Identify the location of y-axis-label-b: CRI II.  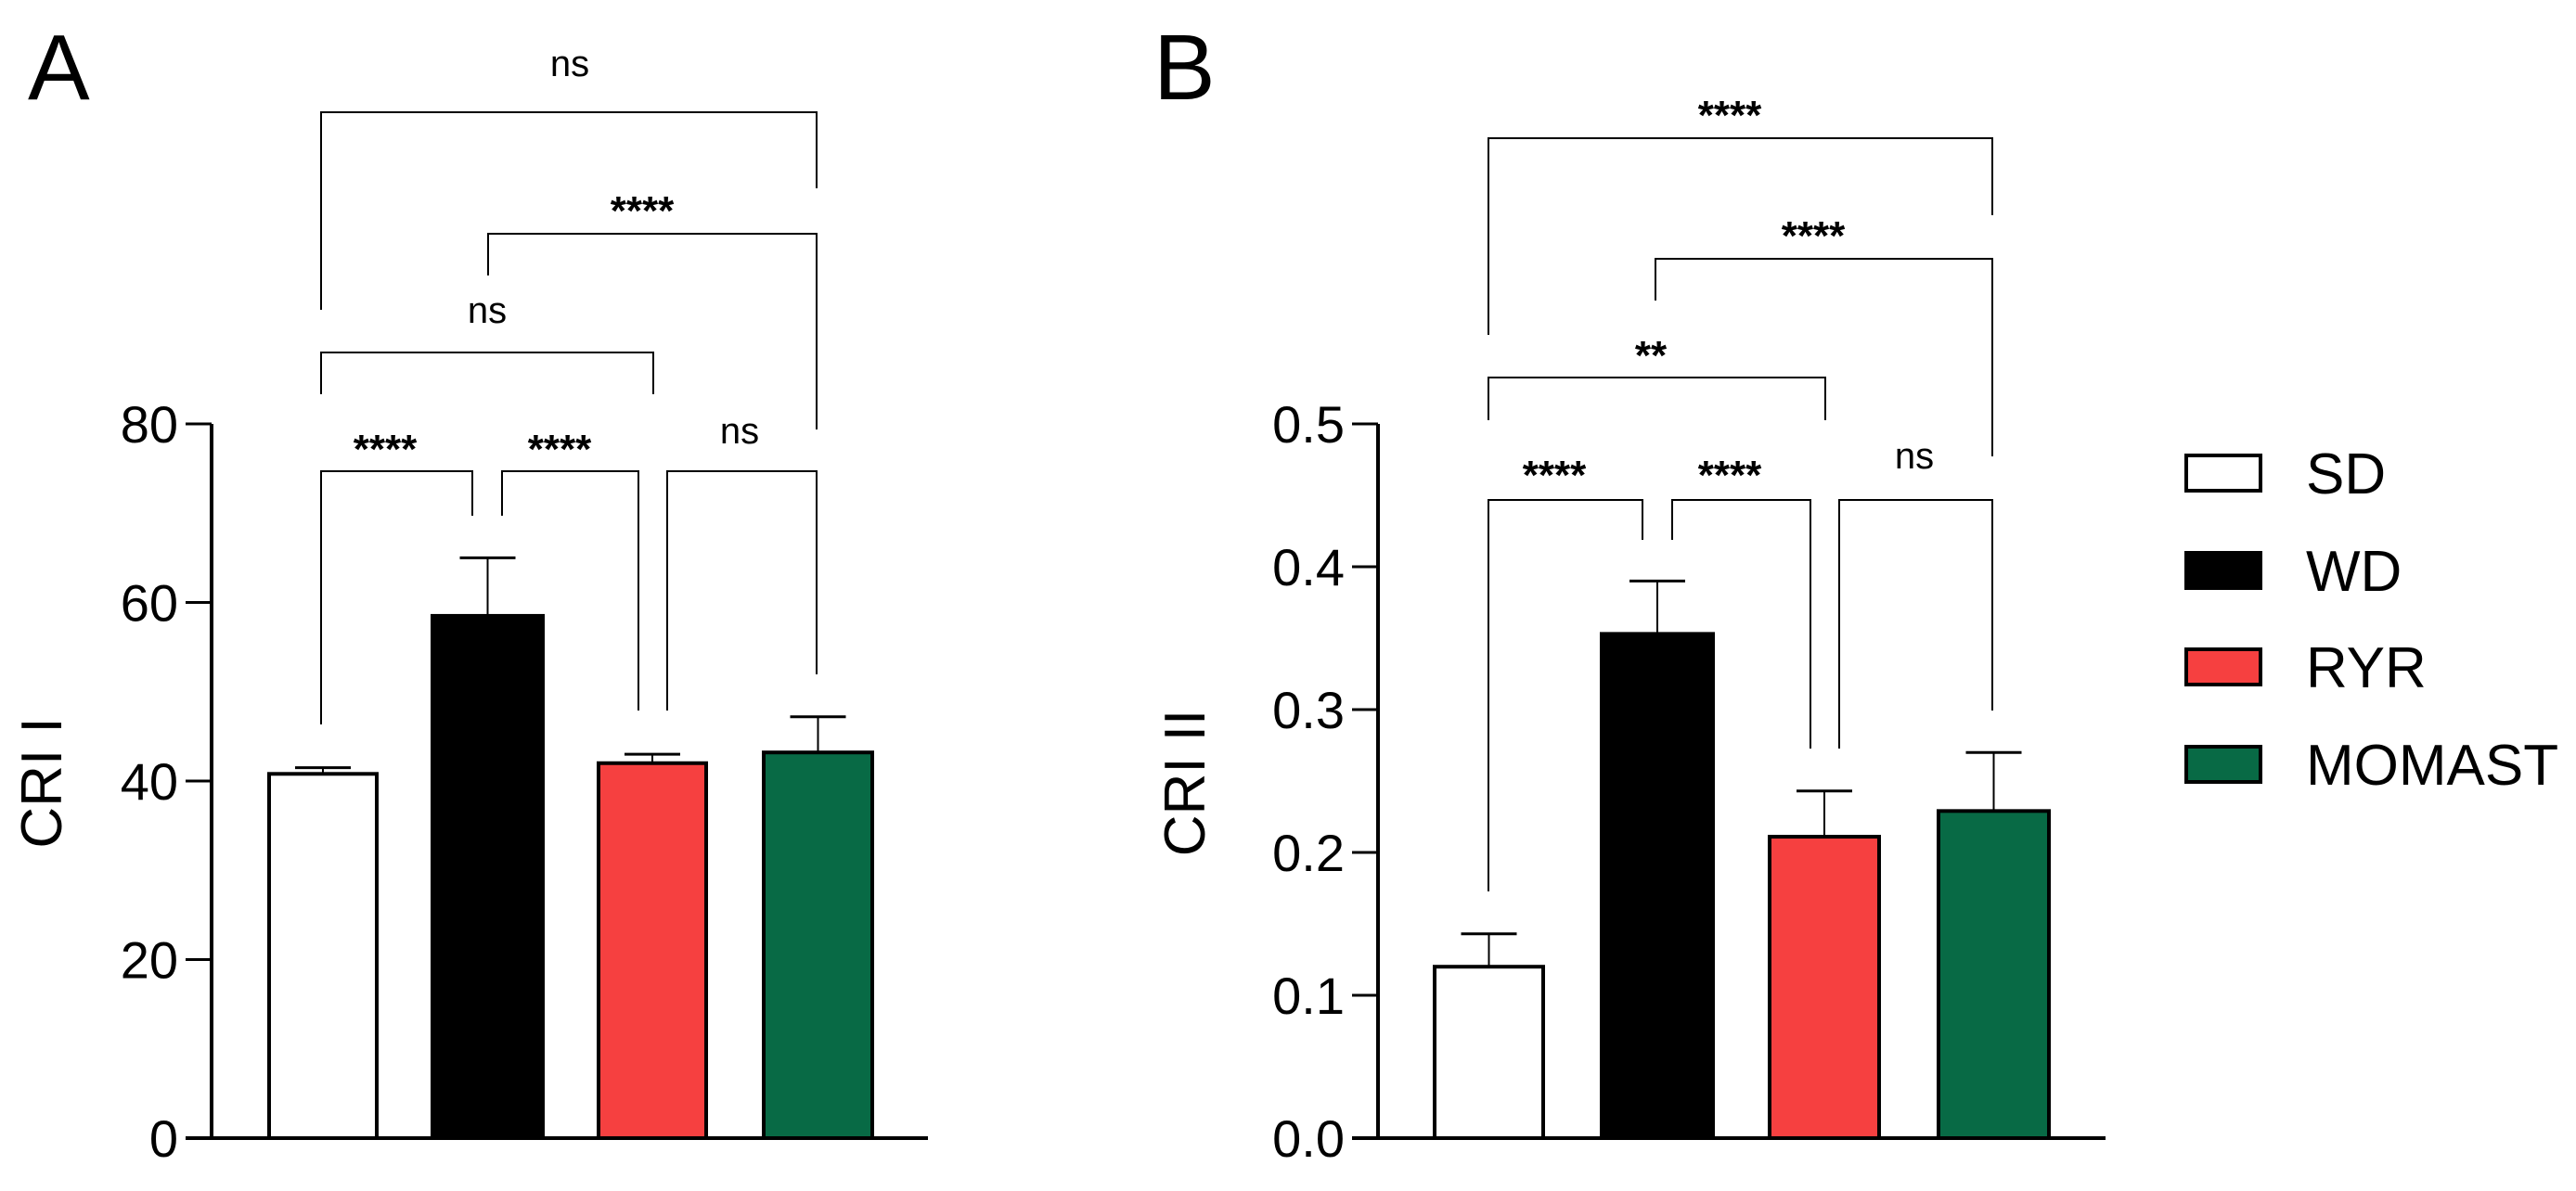
(1185, 783).